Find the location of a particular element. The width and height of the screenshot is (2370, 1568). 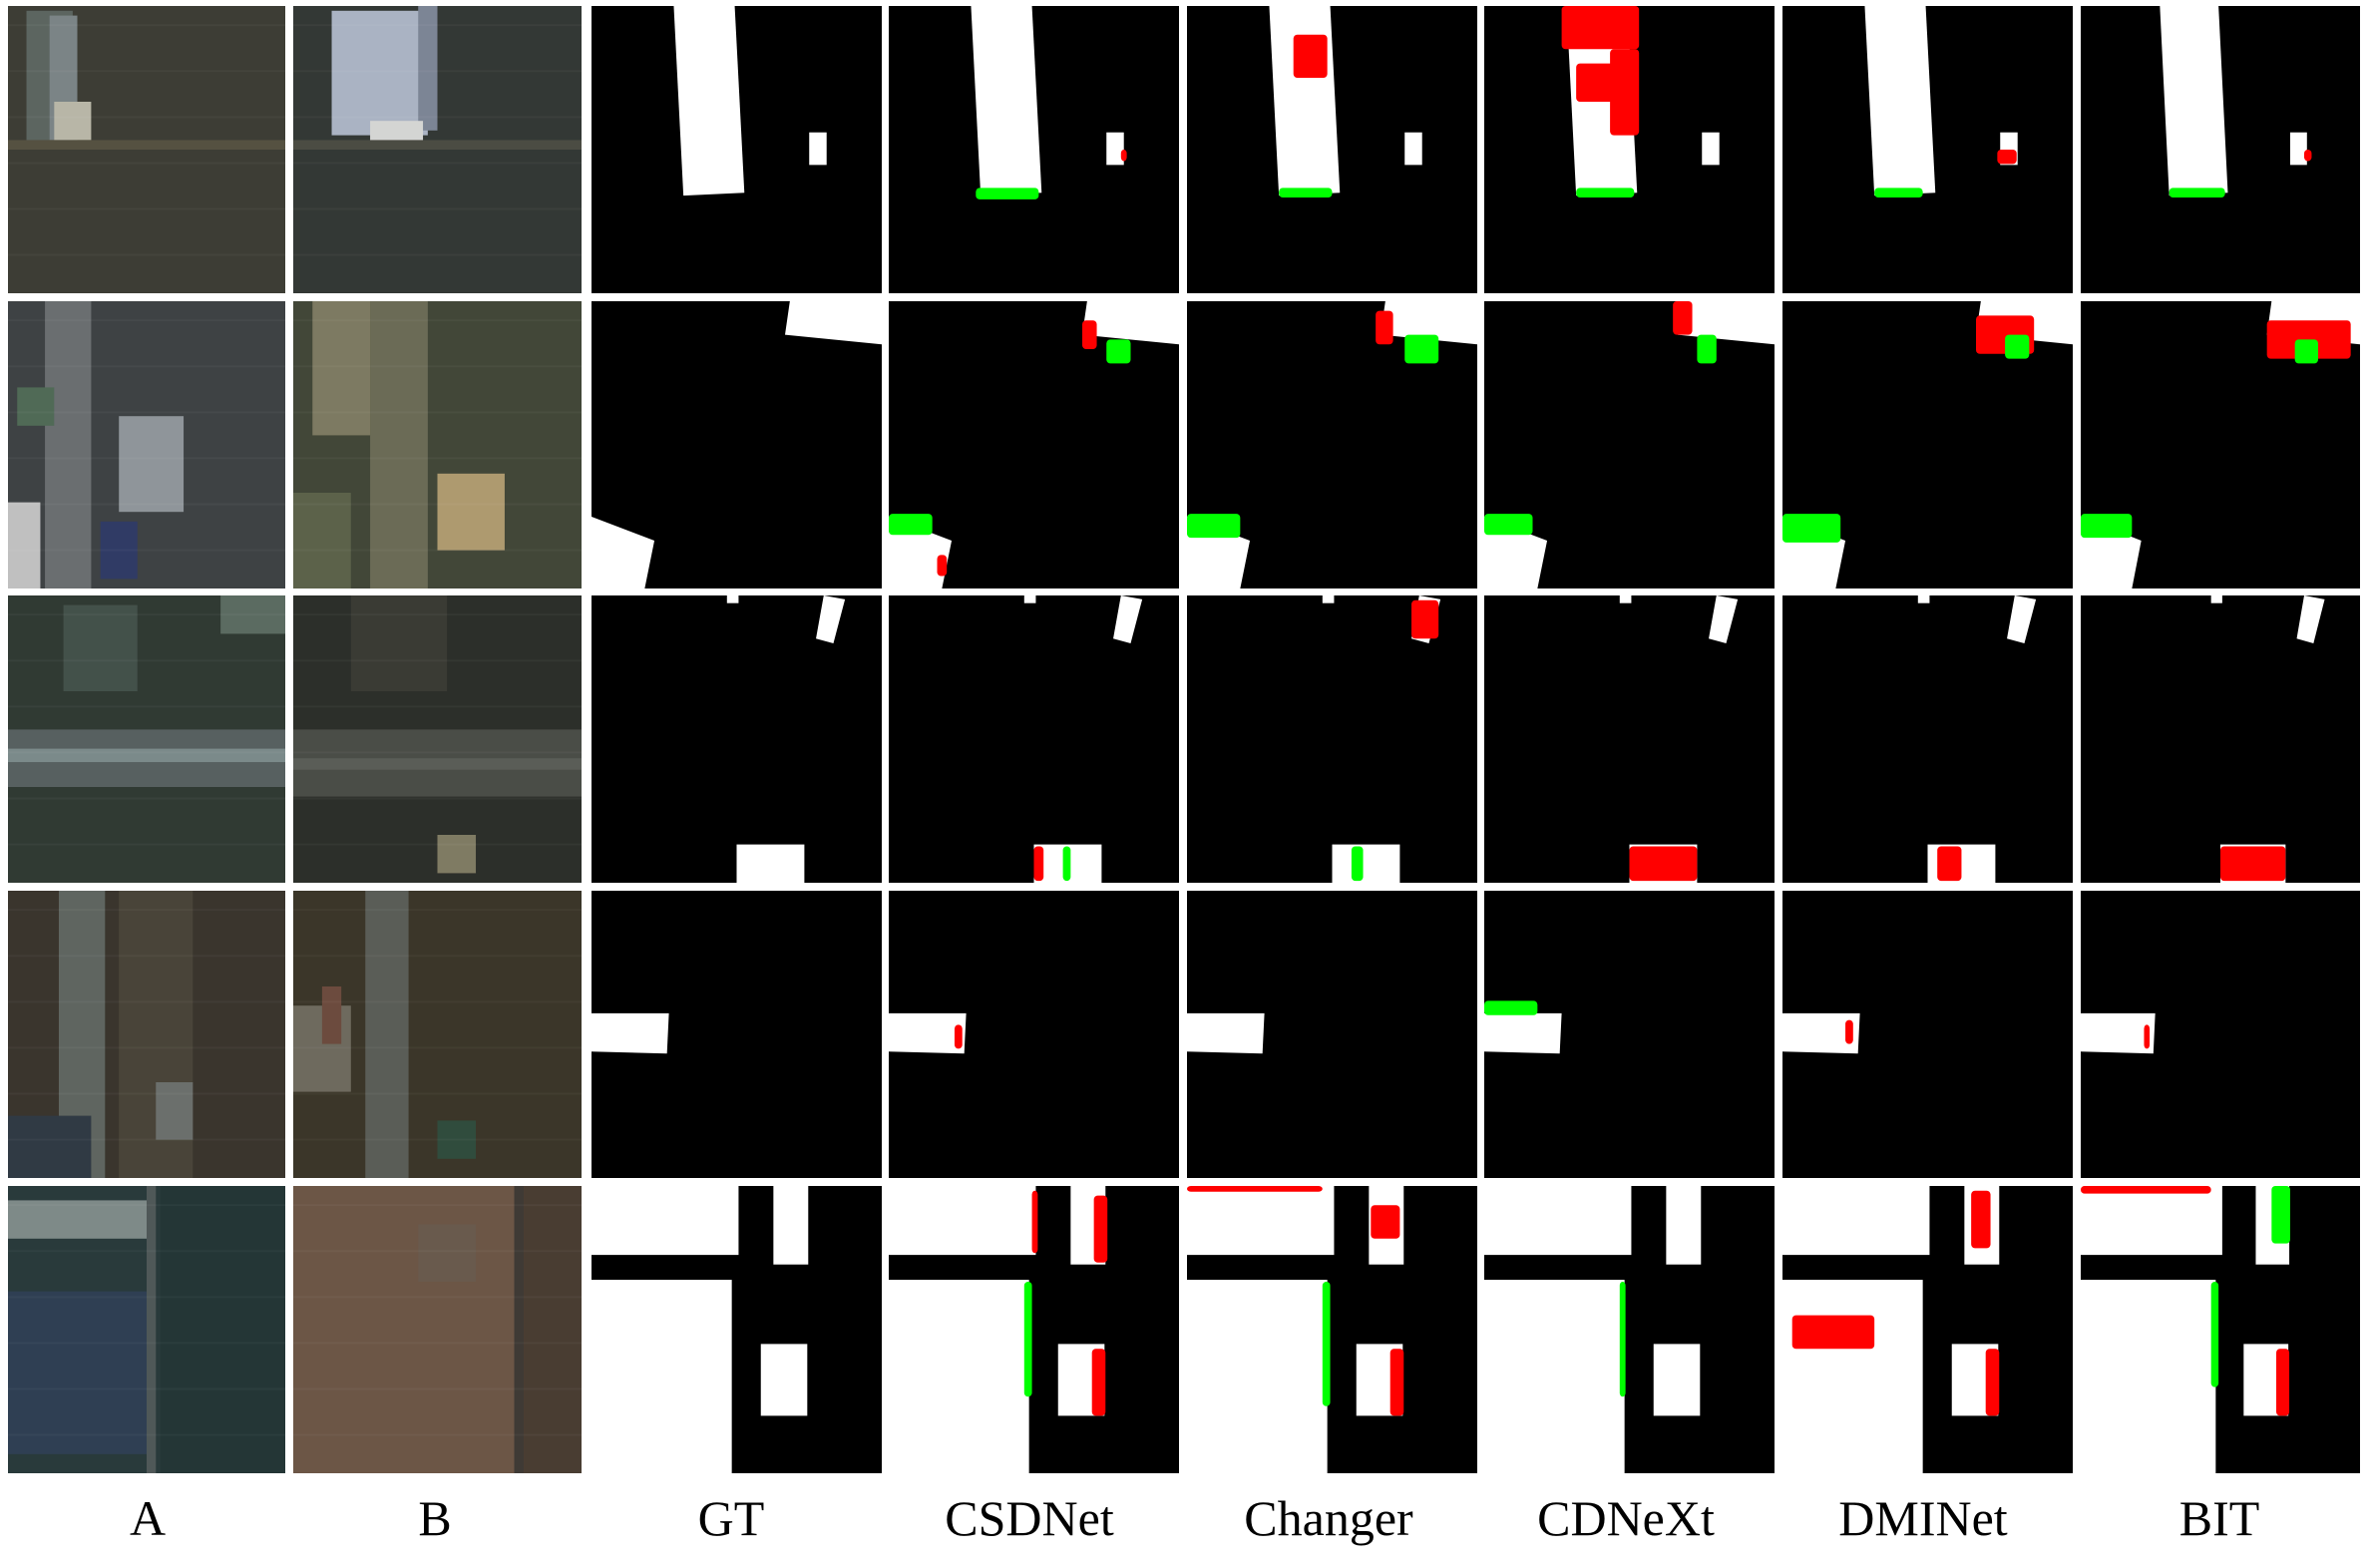

column-label-gt: GT is located at coordinates (731, 1518).